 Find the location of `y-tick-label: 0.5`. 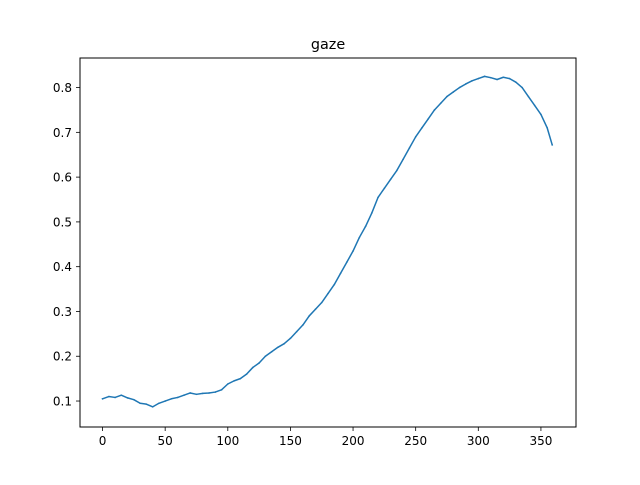

y-tick-label: 0.5 is located at coordinates (62, 222).